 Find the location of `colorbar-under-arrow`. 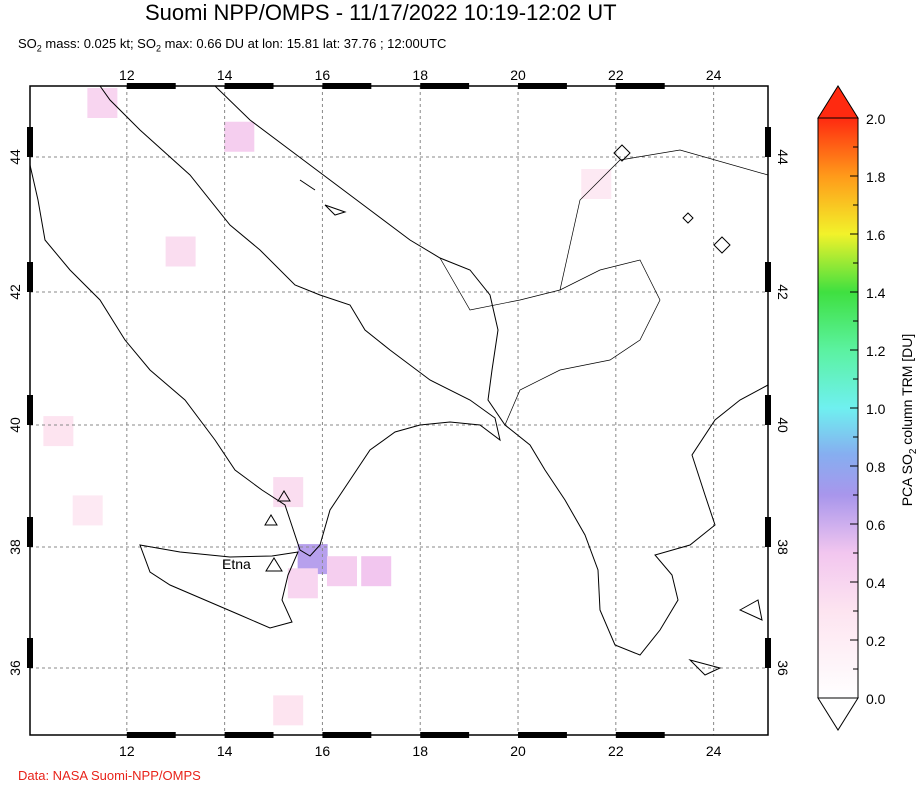

colorbar-under-arrow is located at coordinates (838, 714).